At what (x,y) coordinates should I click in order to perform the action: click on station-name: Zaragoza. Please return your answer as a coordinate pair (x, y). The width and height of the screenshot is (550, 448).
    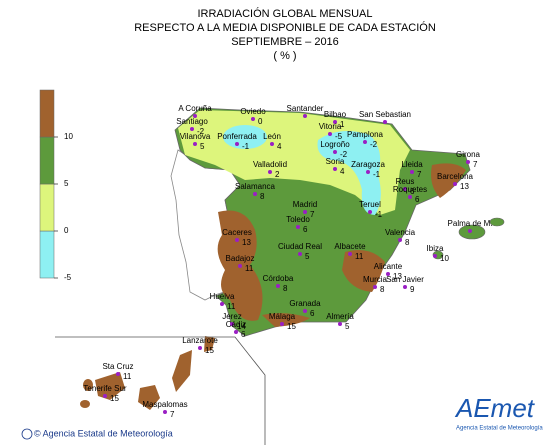
    Looking at the image, I should click on (368, 164).